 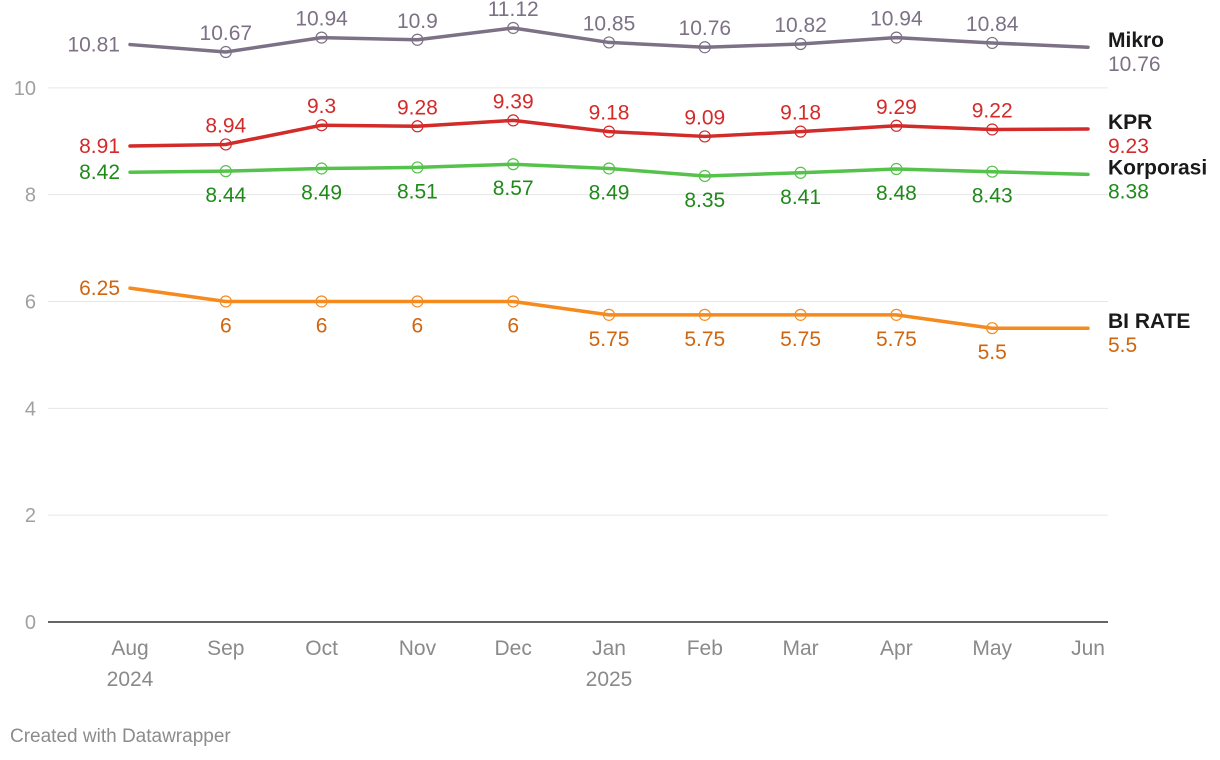 I want to click on data-label-kpr-jan-2025: 9.18, so click(x=609, y=113).